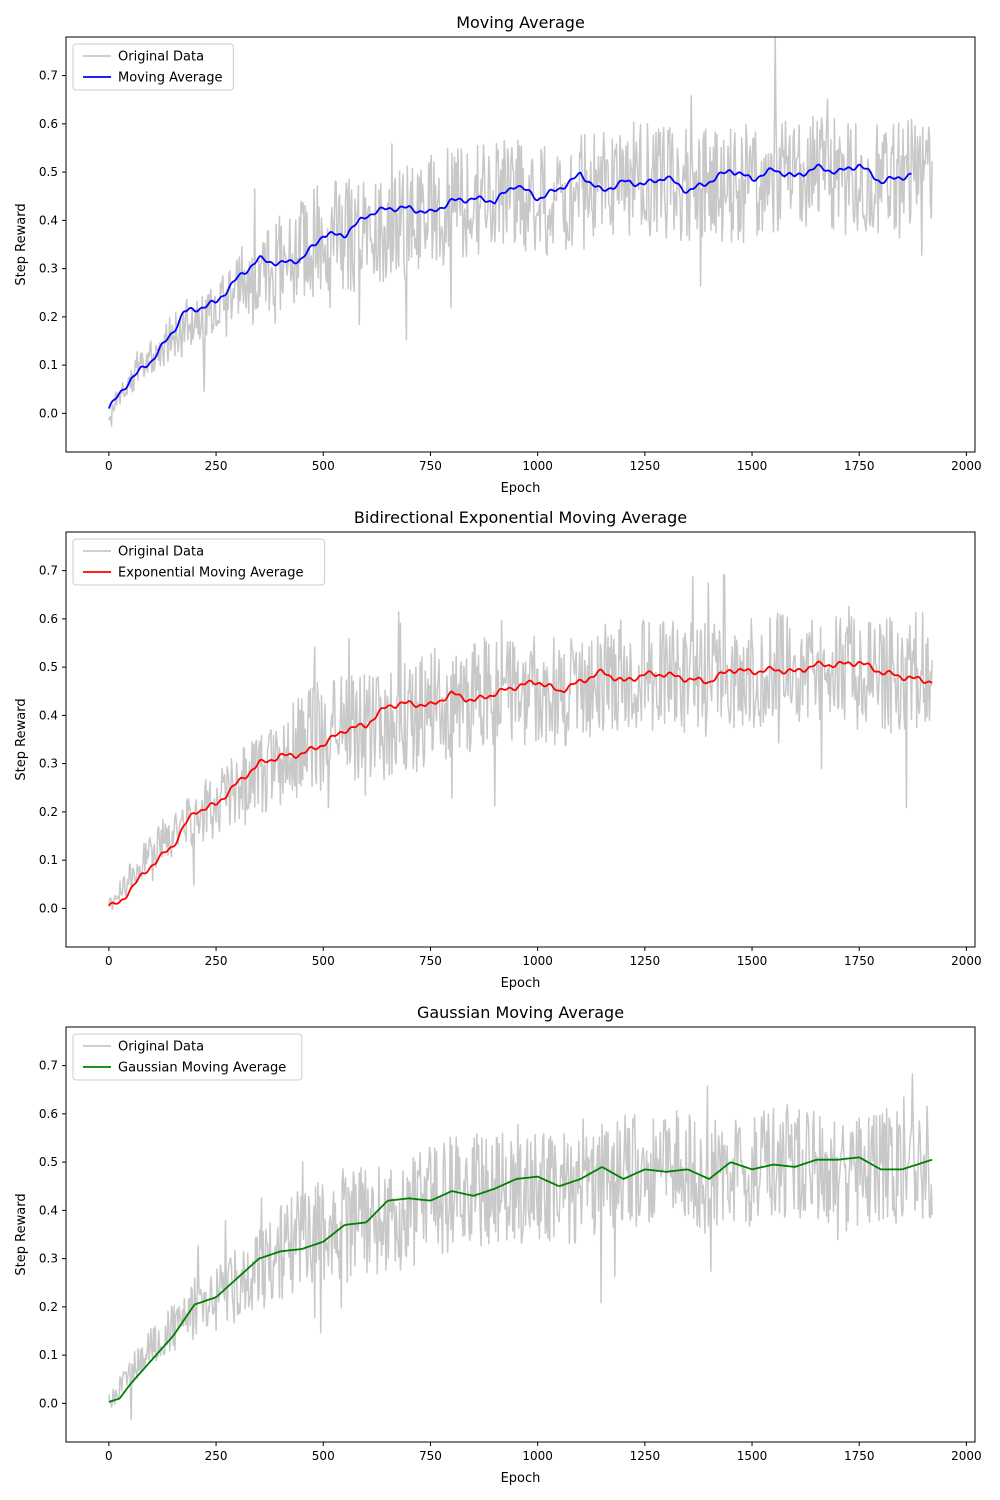 The height and width of the screenshot is (1500, 1000). What do you see at coordinates (520, 517) in the screenshot?
I see `chart-title: Bidirectional Exponential Moving Average` at bounding box center [520, 517].